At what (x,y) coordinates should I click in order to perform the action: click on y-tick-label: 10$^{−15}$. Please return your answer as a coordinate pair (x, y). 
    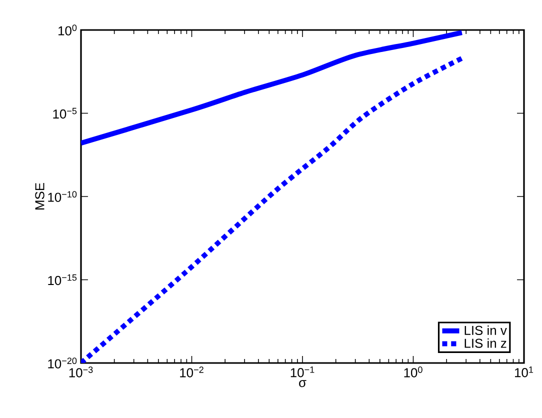
    Looking at the image, I should click on (62, 280).